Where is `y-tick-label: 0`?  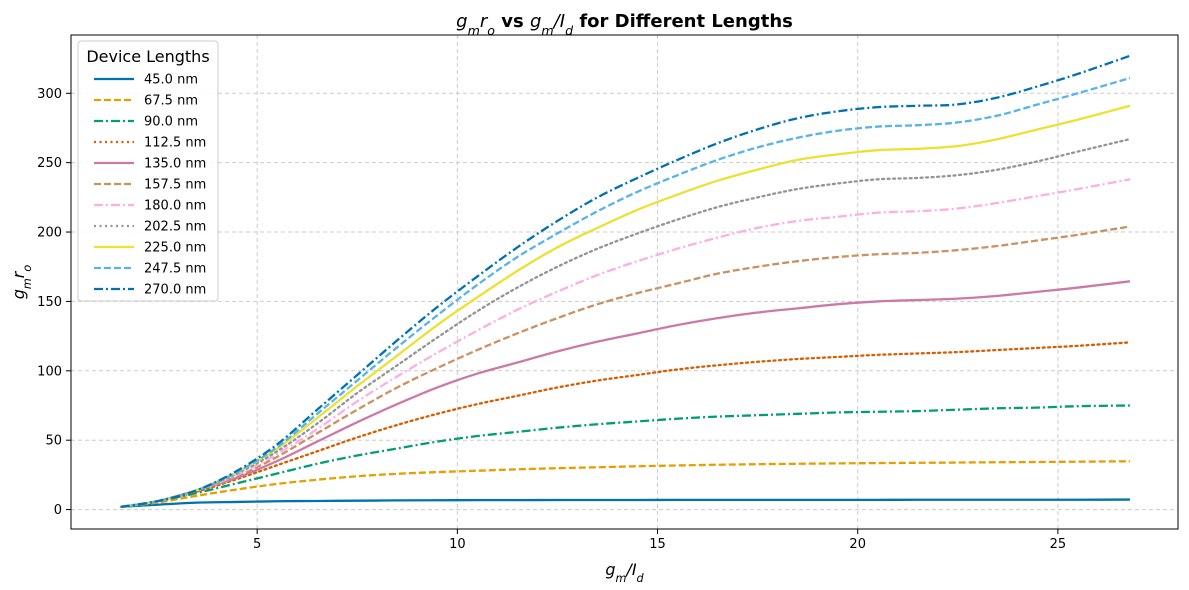 y-tick-label: 0 is located at coordinates (58, 510).